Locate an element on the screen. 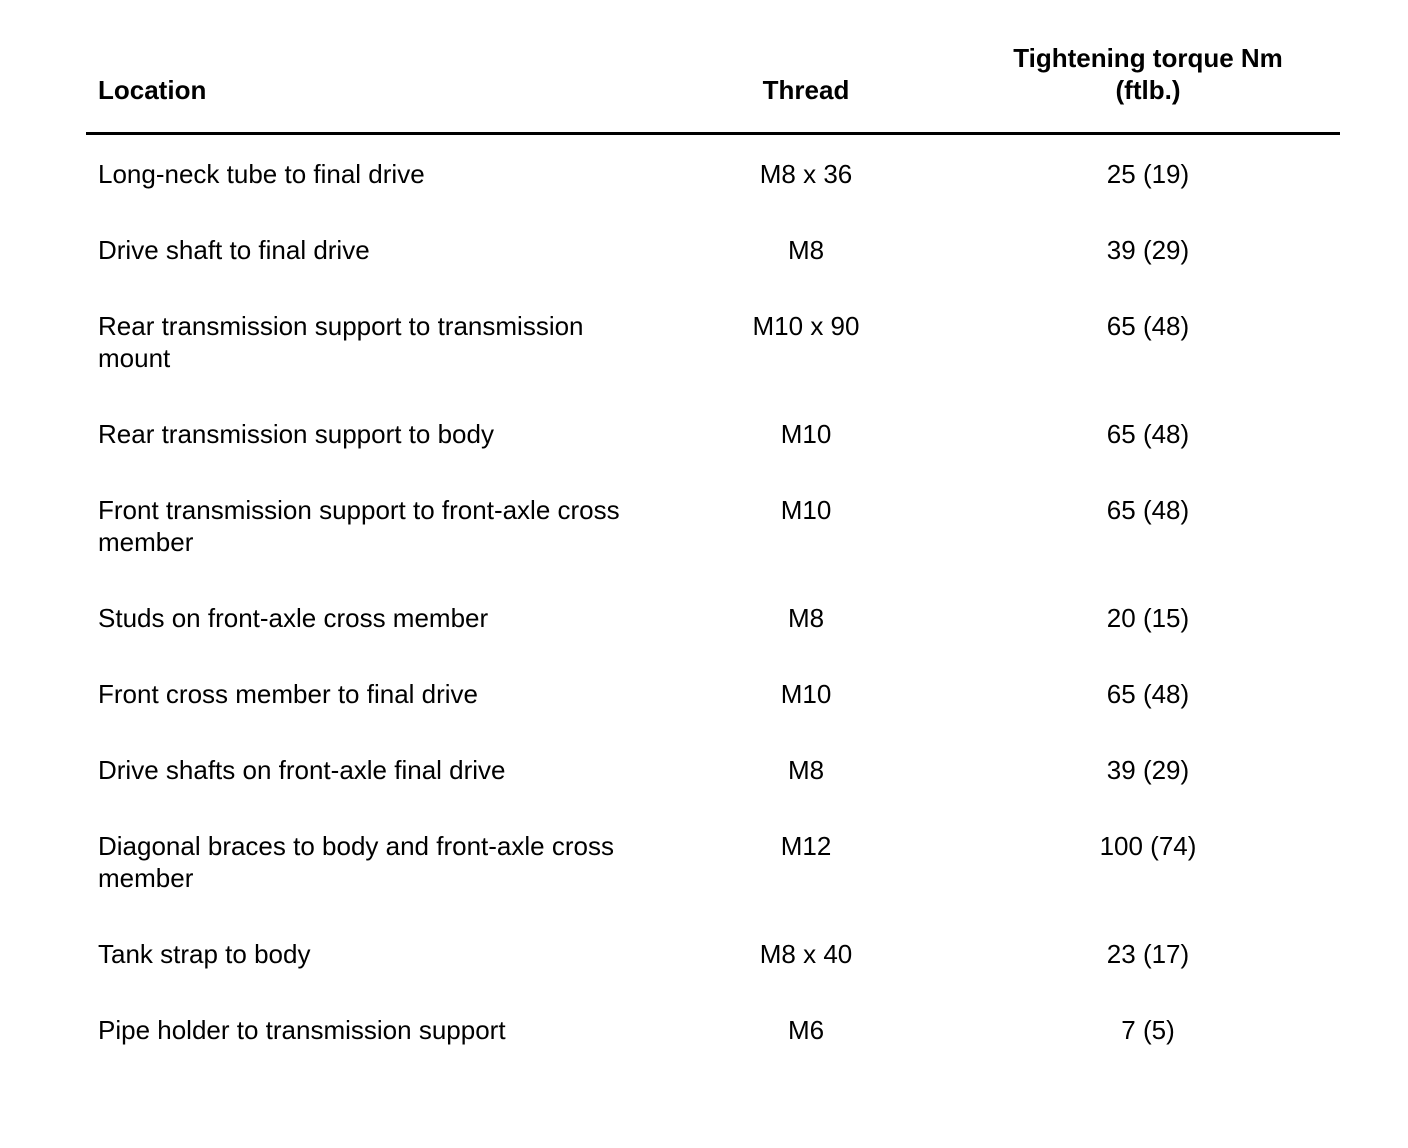 This screenshot has height=1148, width=1408. thread-cell: M12 is located at coordinates (806, 846).